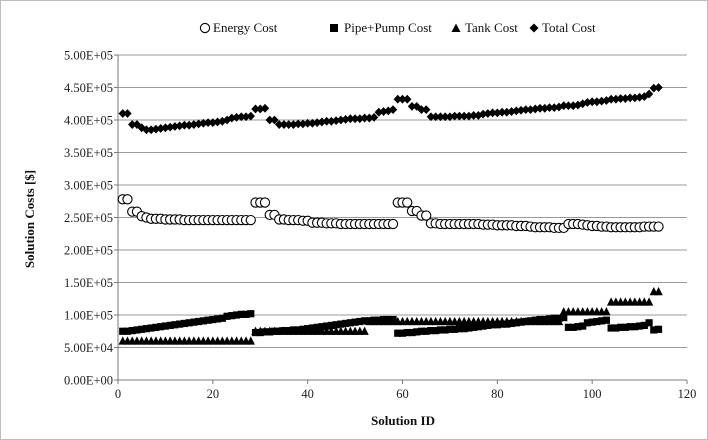 This screenshot has width=708, height=440. I want to click on legend-marker-square, so click(334, 28).